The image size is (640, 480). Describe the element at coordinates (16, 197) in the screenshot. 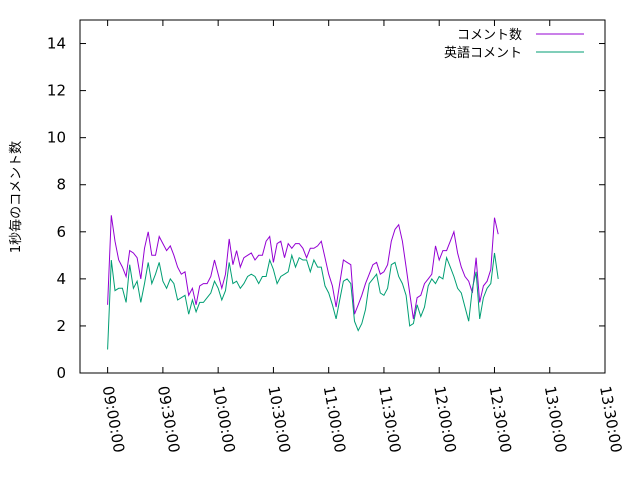

I see `y-axis-label: 1秒毎のコメント数` at that location.